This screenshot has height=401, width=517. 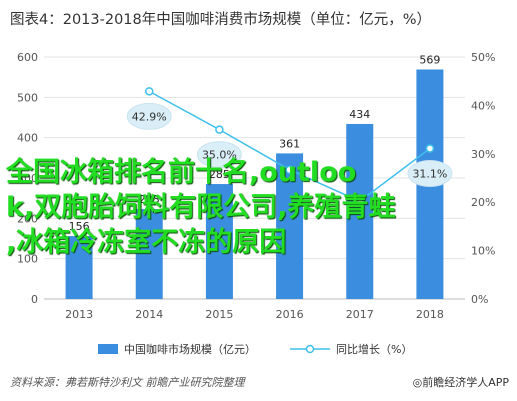 I want to click on bar-value-label: 569, so click(x=429, y=60).